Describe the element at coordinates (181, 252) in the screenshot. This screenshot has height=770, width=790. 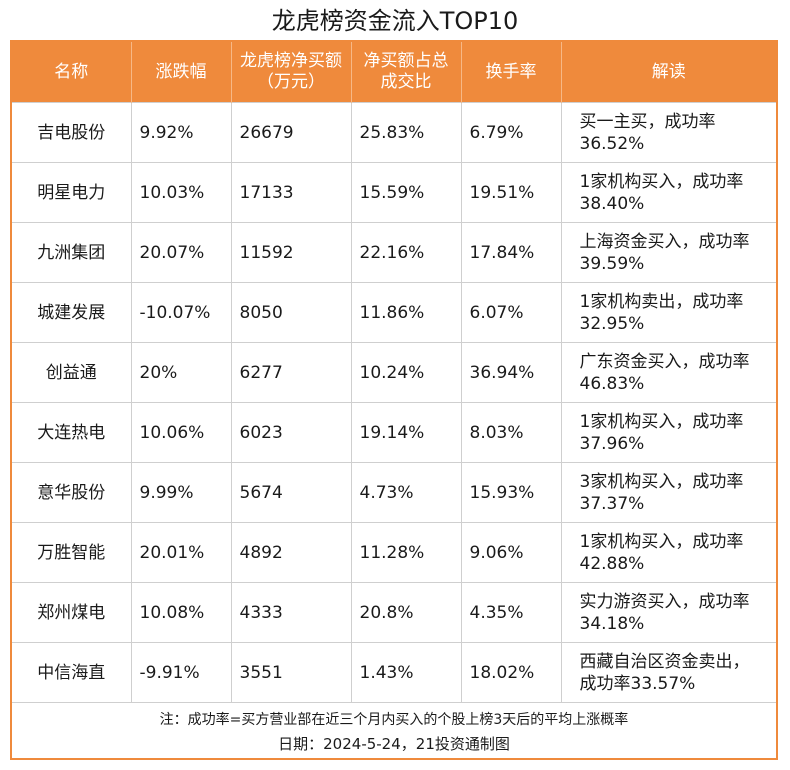
I see `cell-change: 20.07%` at that location.